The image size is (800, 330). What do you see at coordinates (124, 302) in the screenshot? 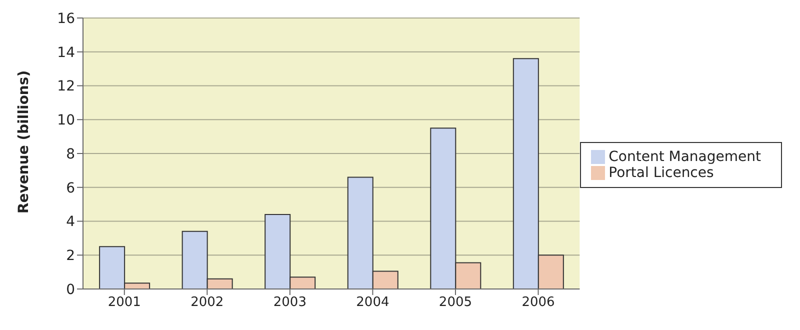
I see `x-tick-label: 2001` at bounding box center [124, 302].